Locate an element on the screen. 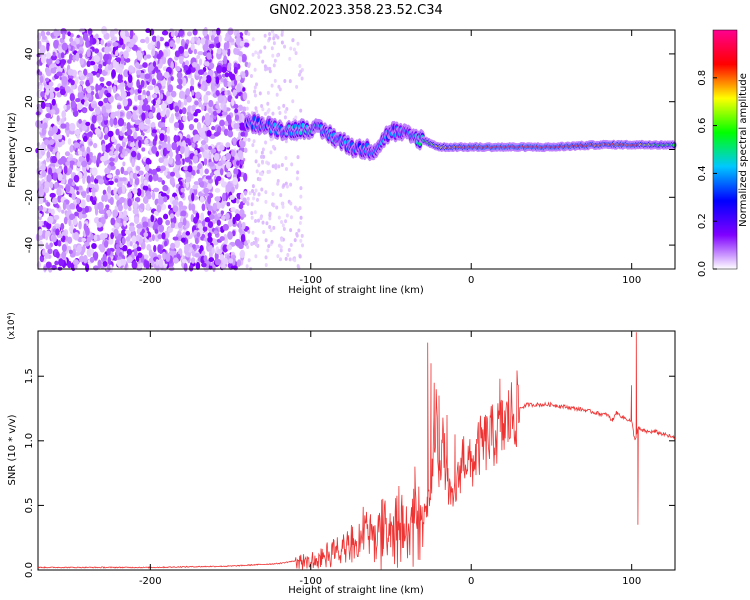 Image resolution: width=750 pixels, height=600 pixels. y-tick-label: 0 is located at coordinates (29, 149).